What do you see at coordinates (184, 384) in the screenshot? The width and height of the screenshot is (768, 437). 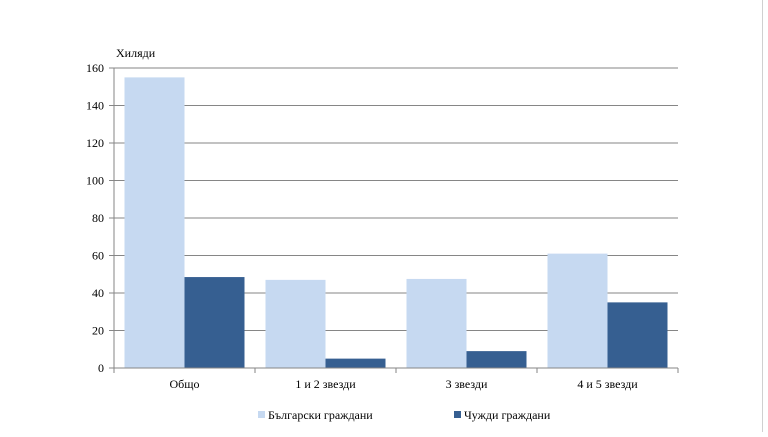 I see `x-tick-label: Общо` at bounding box center [184, 384].